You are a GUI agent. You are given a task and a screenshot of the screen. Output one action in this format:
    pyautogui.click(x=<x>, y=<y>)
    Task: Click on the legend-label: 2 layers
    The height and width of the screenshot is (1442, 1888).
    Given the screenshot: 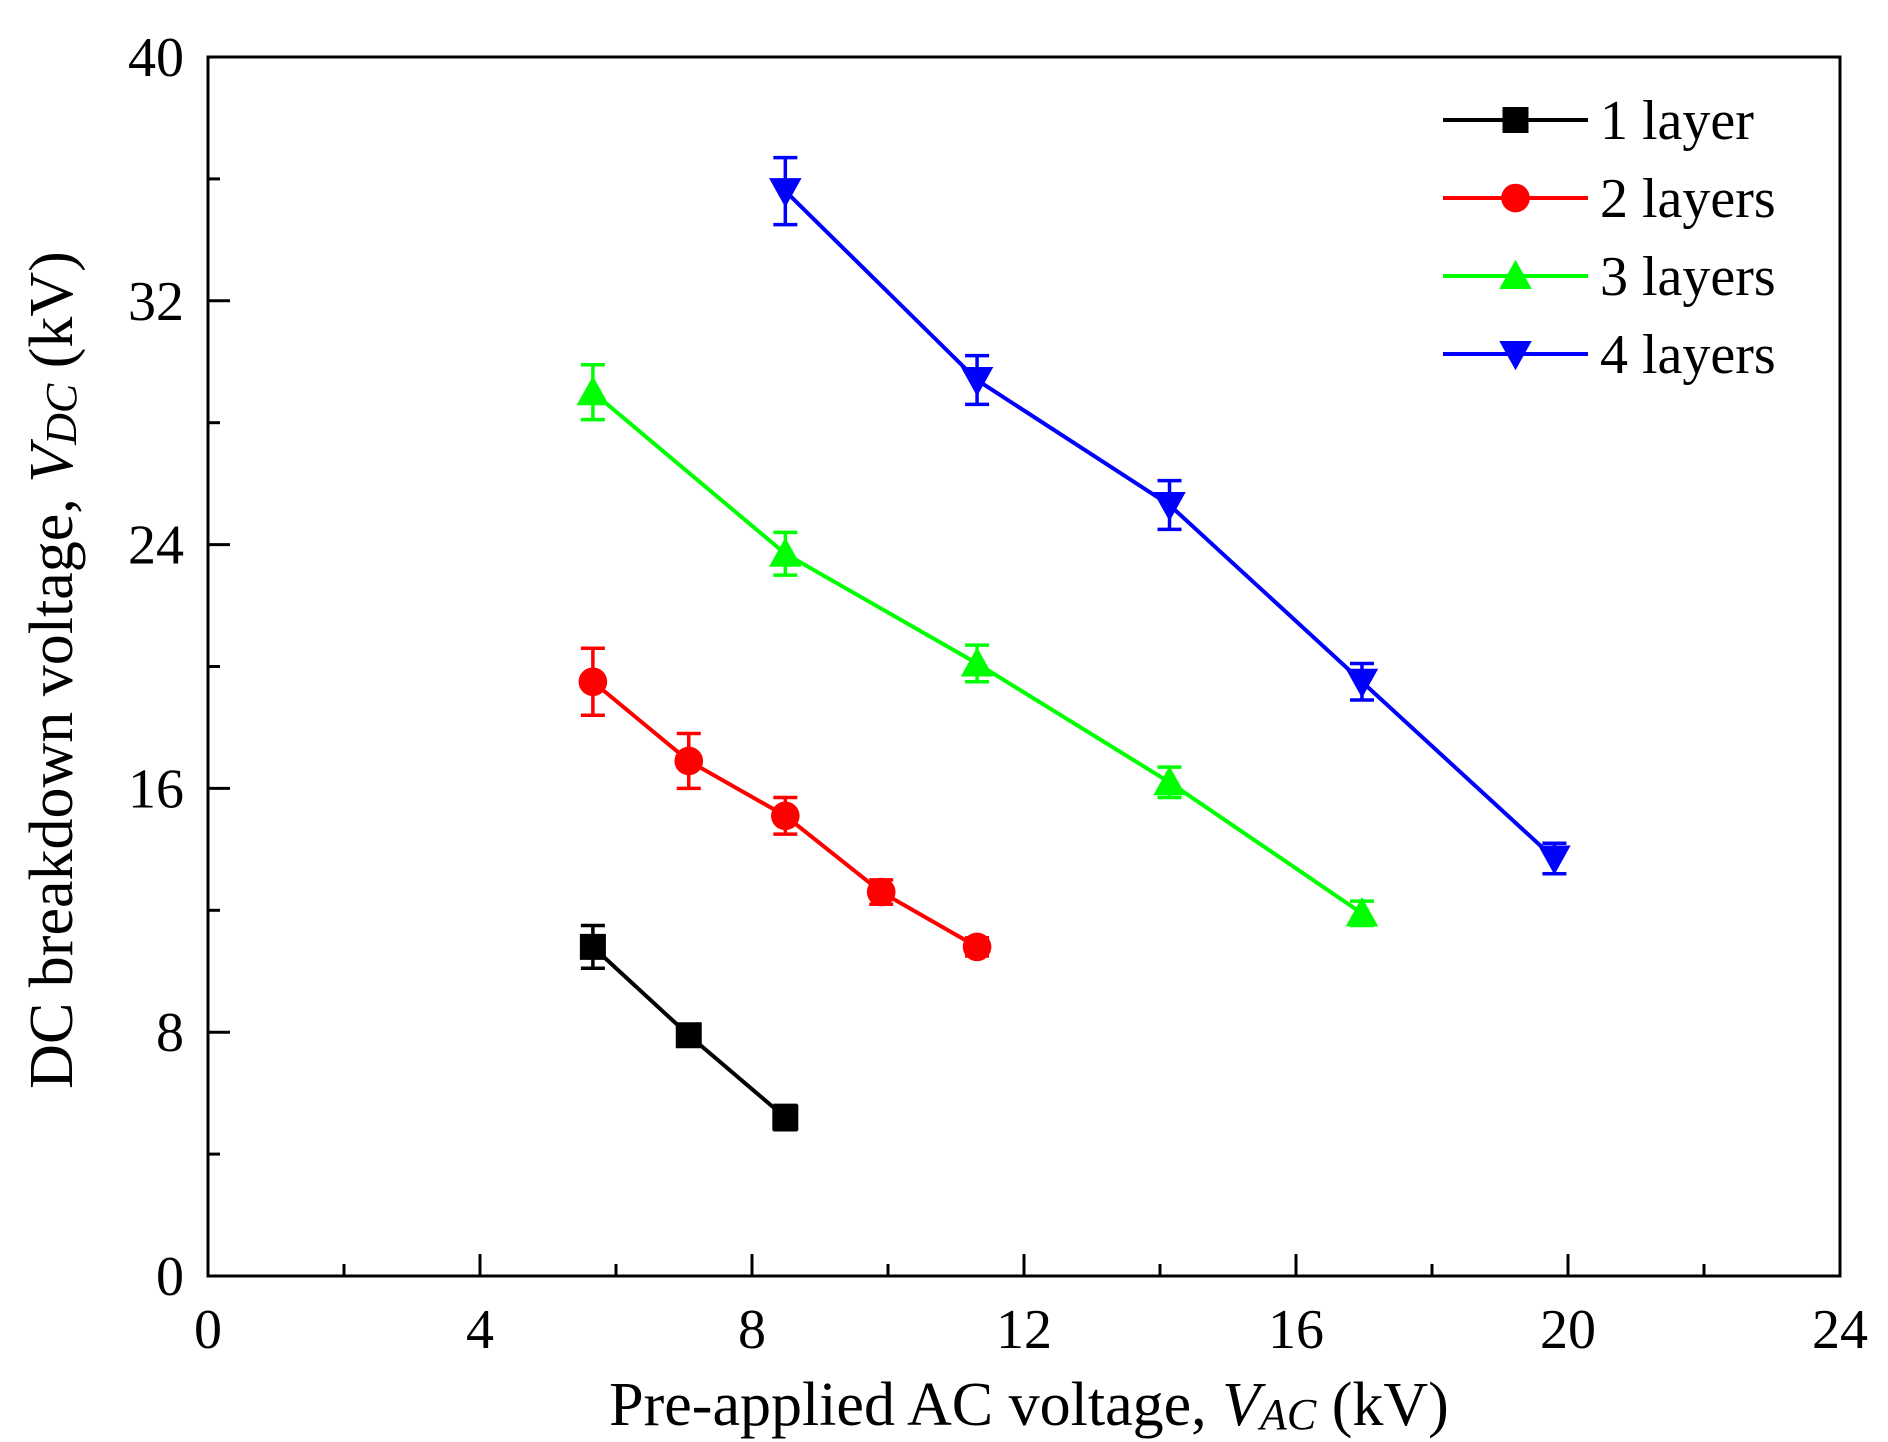 What is the action you would take?
    pyautogui.click(x=1688, y=199)
    